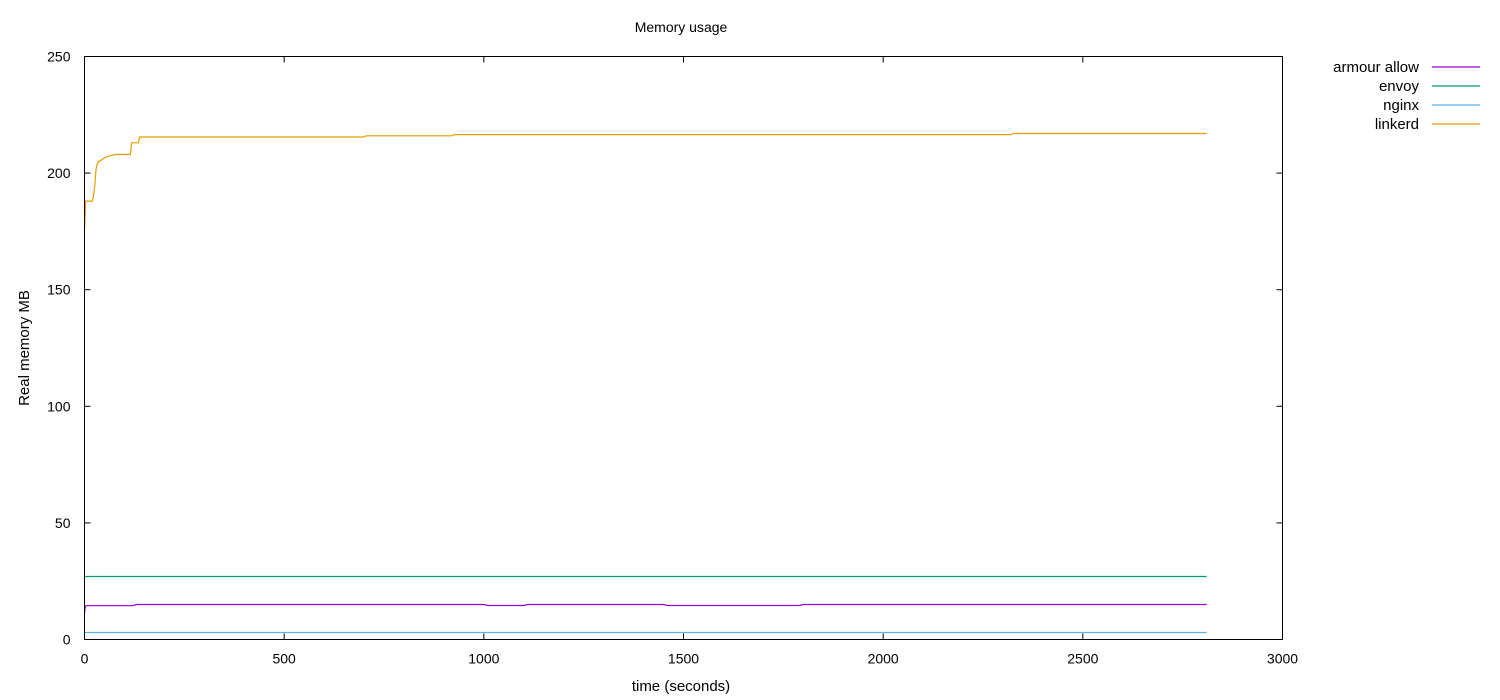 This screenshot has width=1500, height=700. Describe the element at coordinates (59, 290) in the screenshot. I see `y-tick-label-3: 150` at that location.